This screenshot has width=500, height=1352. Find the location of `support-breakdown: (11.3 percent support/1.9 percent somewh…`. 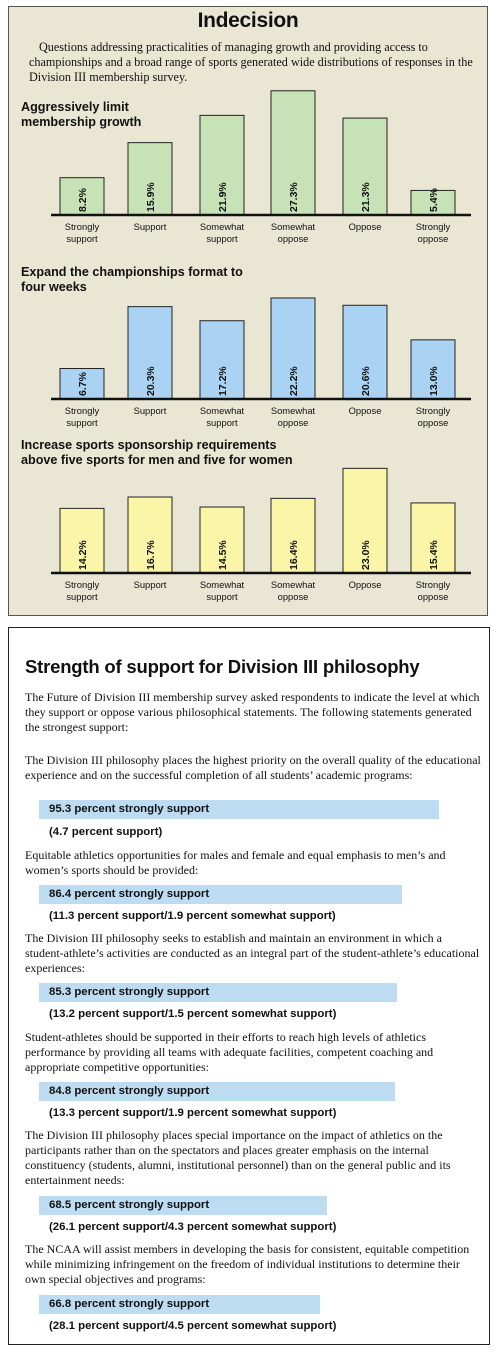

support-breakdown: (11.3 percent support/1.9 percent somewh… is located at coordinates (192, 916).